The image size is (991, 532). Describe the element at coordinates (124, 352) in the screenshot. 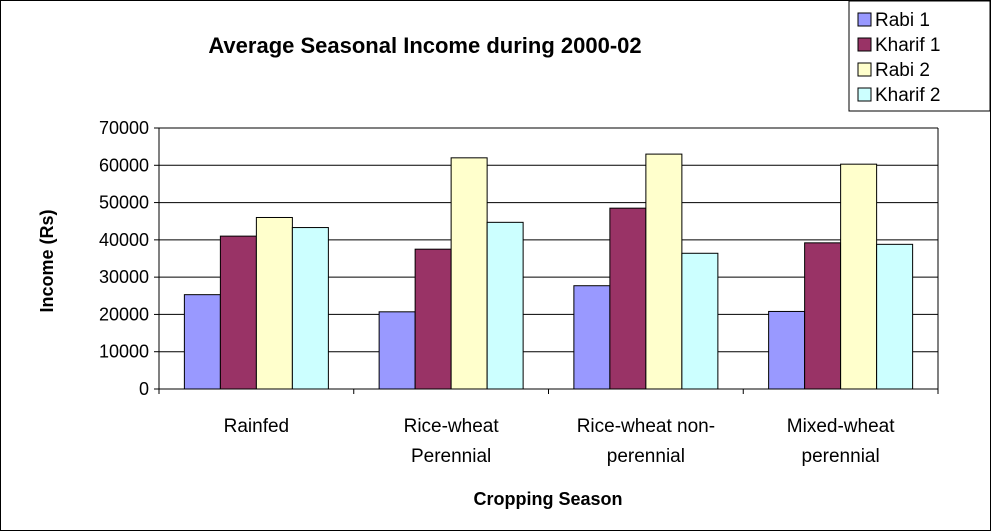

I see `y-tick-label: 10000` at that location.